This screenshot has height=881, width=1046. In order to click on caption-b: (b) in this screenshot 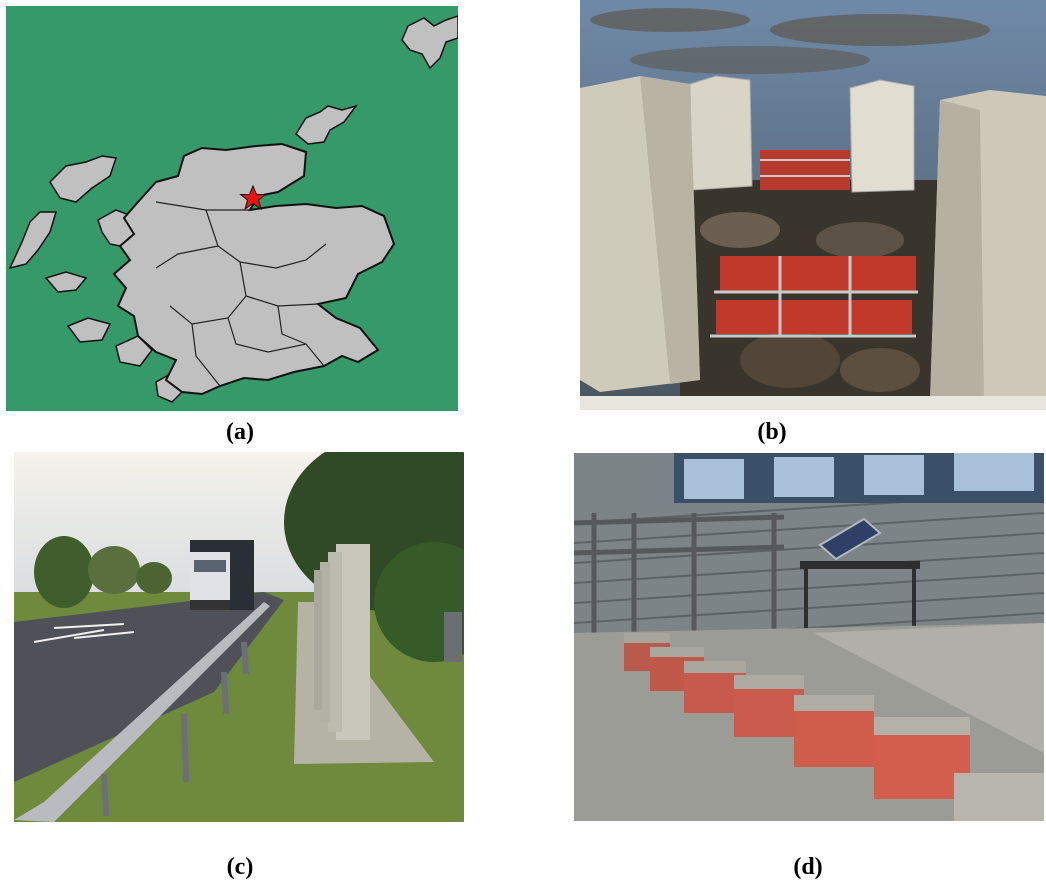, I will do `click(772, 432)`.